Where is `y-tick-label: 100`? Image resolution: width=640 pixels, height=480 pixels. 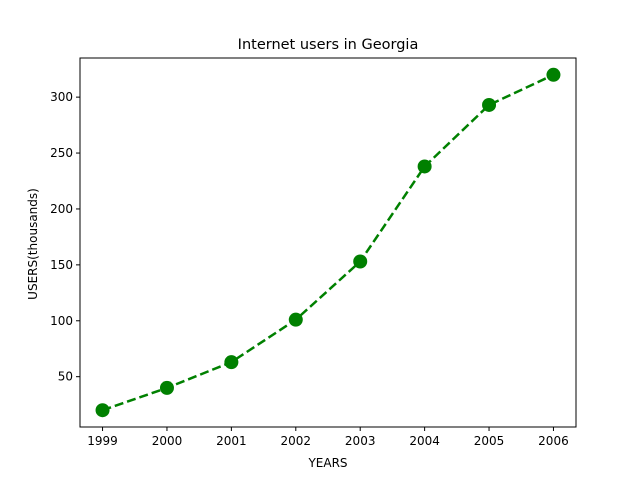
y-tick-label: 100 is located at coordinates (61, 321).